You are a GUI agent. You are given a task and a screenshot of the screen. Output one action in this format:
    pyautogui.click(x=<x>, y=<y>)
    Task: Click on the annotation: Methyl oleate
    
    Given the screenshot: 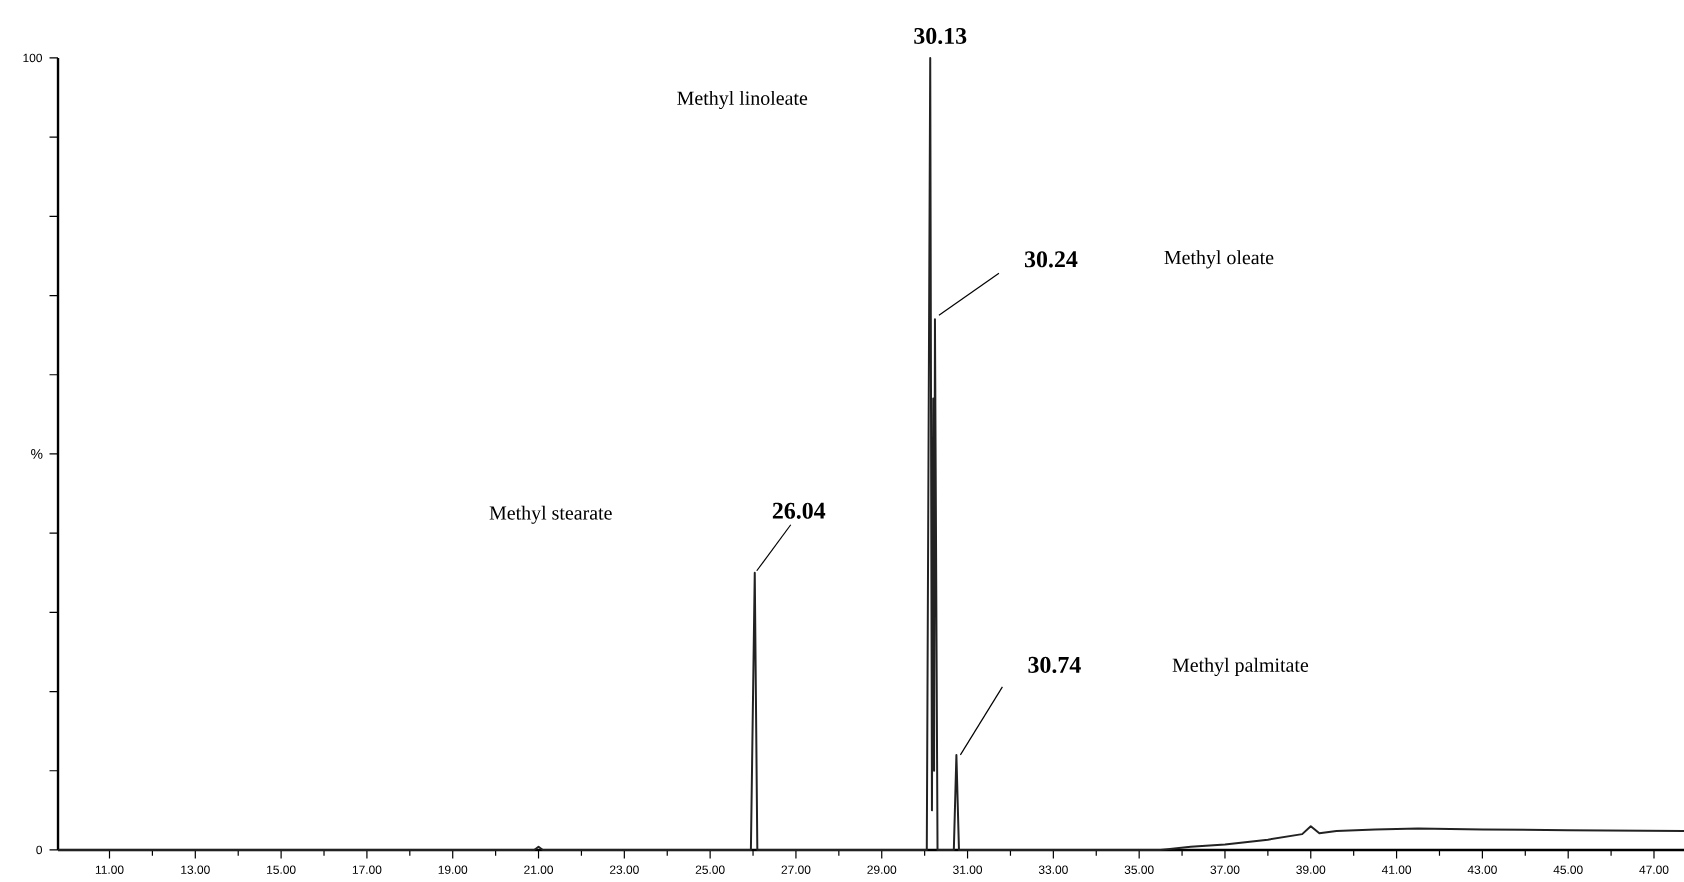 What is the action you would take?
    pyautogui.click(x=1219, y=259)
    